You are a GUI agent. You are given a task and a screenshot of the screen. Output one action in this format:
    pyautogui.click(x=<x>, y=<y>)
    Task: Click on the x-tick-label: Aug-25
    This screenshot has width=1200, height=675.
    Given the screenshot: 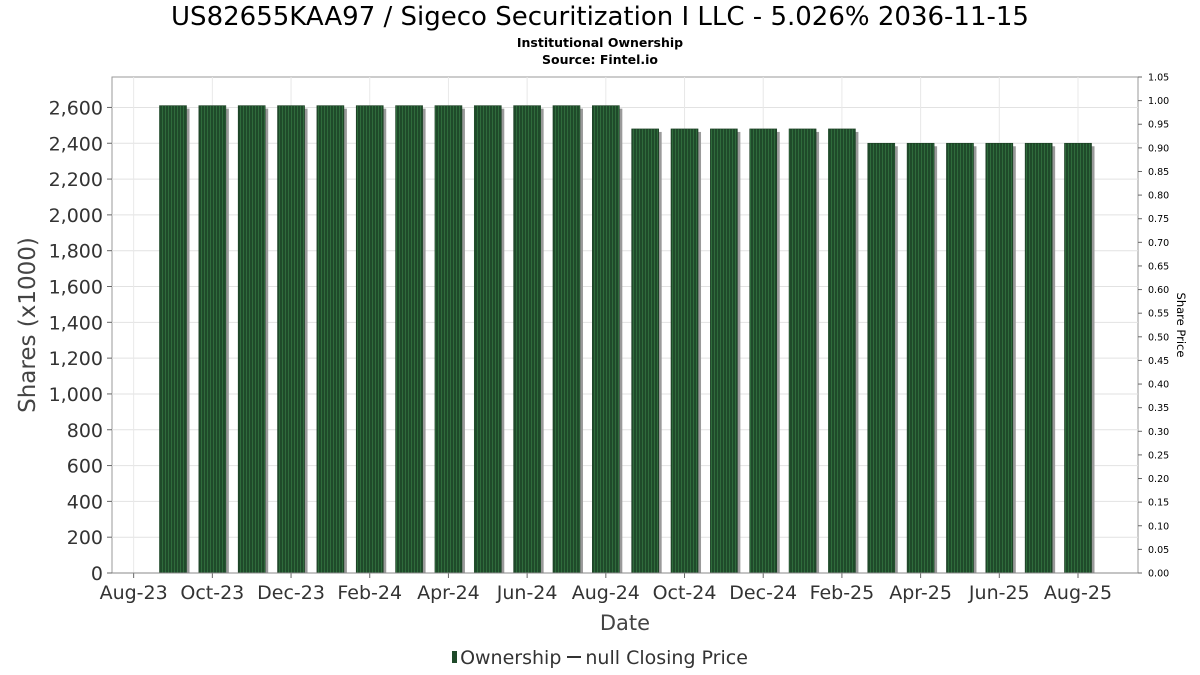 What is the action you would take?
    pyautogui.click(x=1078, y=593)
    